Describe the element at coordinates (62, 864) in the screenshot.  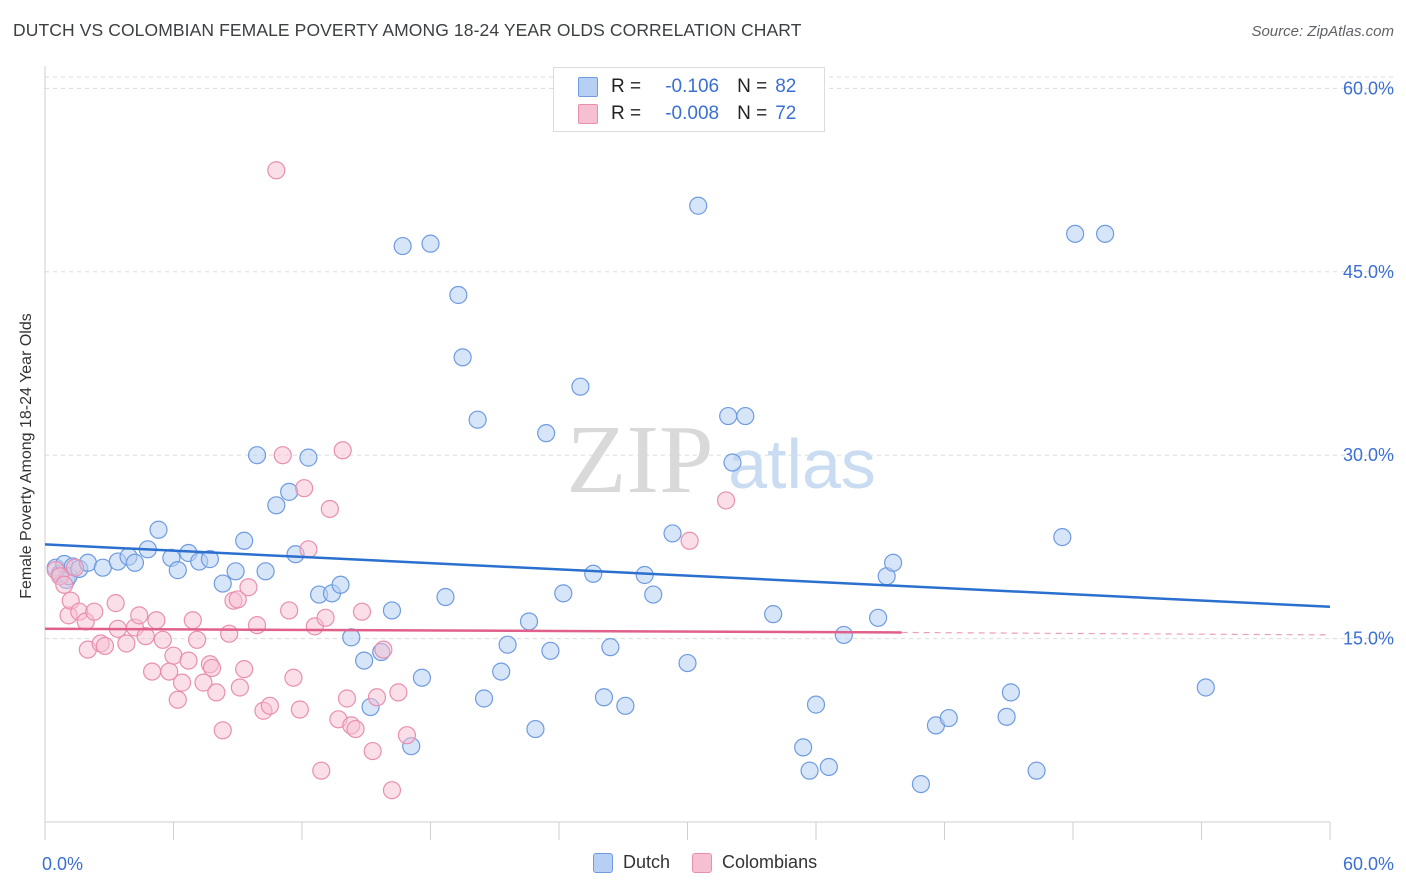
I see `x-tick-label: 0.0%` at that location.